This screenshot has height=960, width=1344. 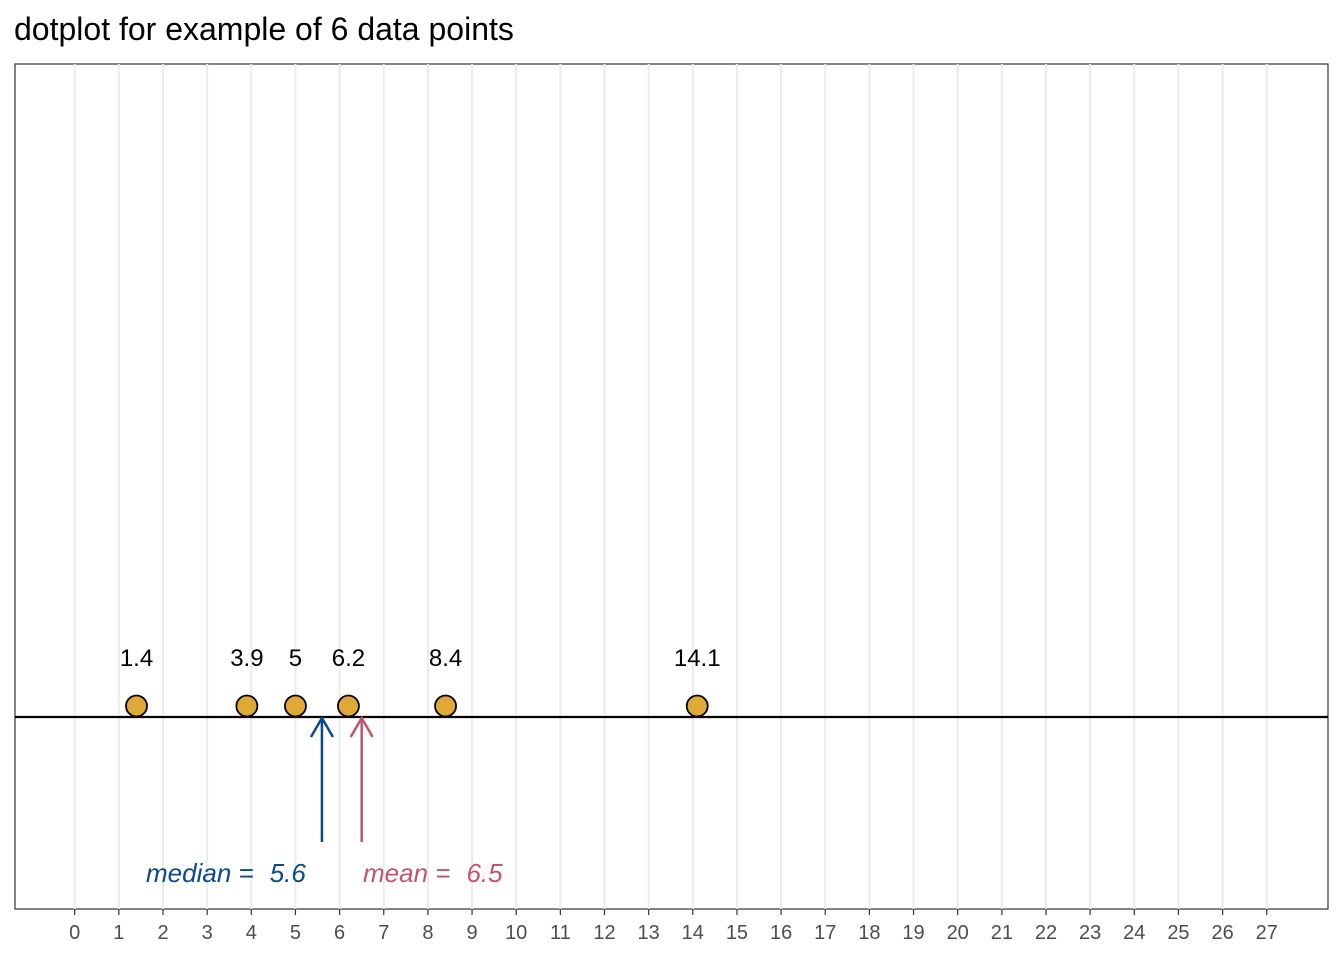 I want to click on tick-label: 8, so click(x=427, y=933).